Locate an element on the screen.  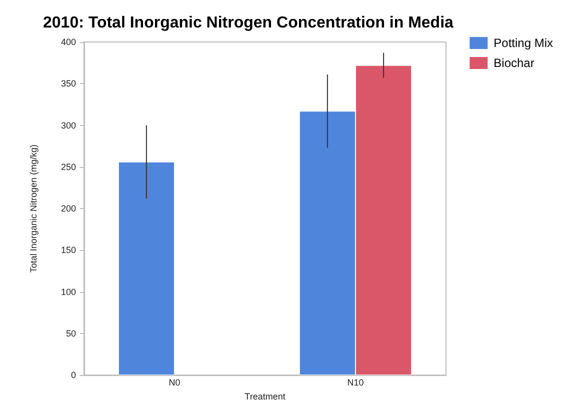
legend-label: Potting Mix is located at coordinates (524, 43).